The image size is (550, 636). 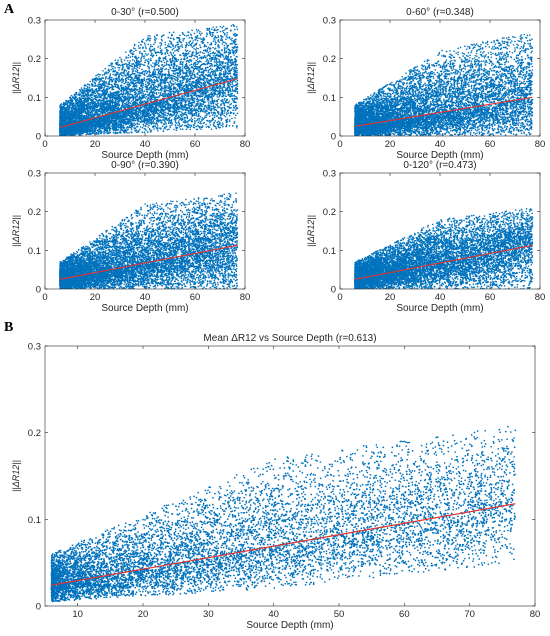 What do you see at coordinates (8, 328) in the screenshot?
I see `panel-label-b: B` at bounding box center [8, 328].